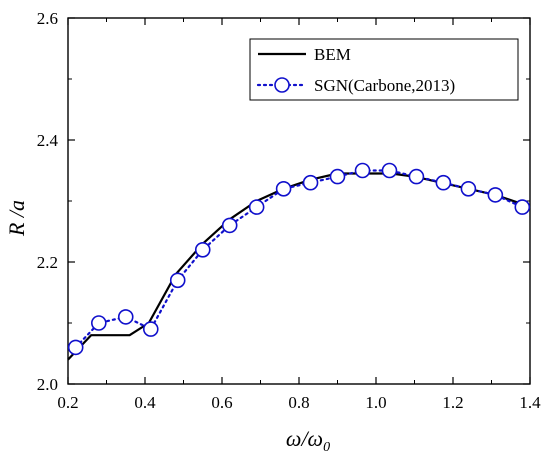 This screenshot has width=550, height=455. I want to click on y-tick-label: 2.2, so click(47, 262).